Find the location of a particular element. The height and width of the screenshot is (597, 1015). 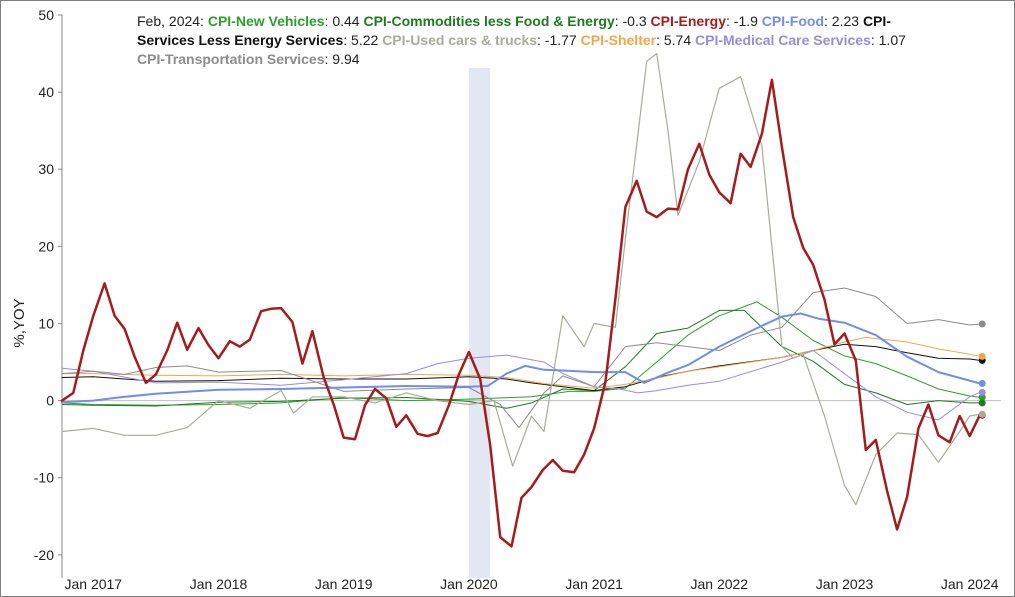

recession-band-layer is located at coordinates (479, 323).